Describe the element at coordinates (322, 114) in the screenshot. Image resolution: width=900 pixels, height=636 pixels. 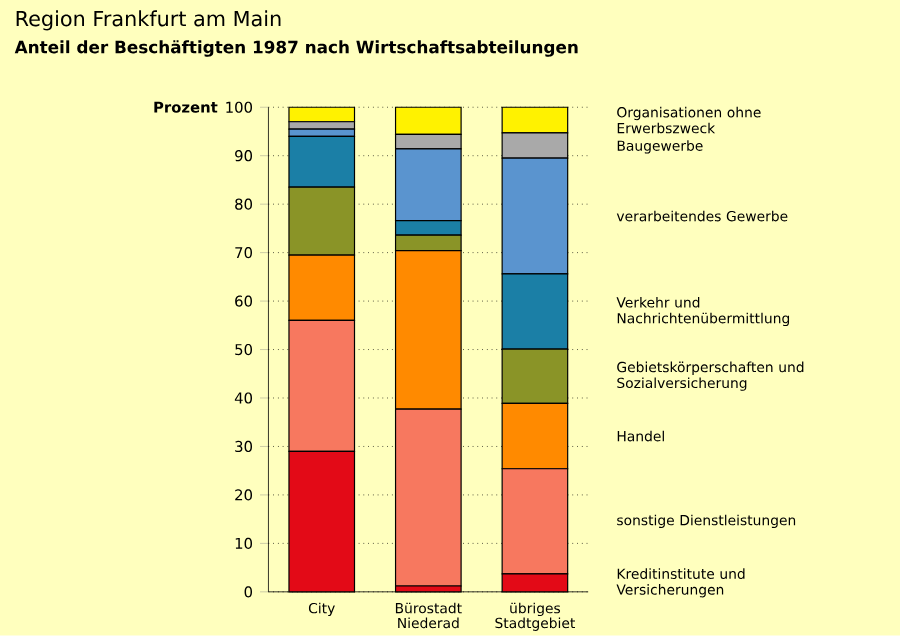
I see `bar` at that location.